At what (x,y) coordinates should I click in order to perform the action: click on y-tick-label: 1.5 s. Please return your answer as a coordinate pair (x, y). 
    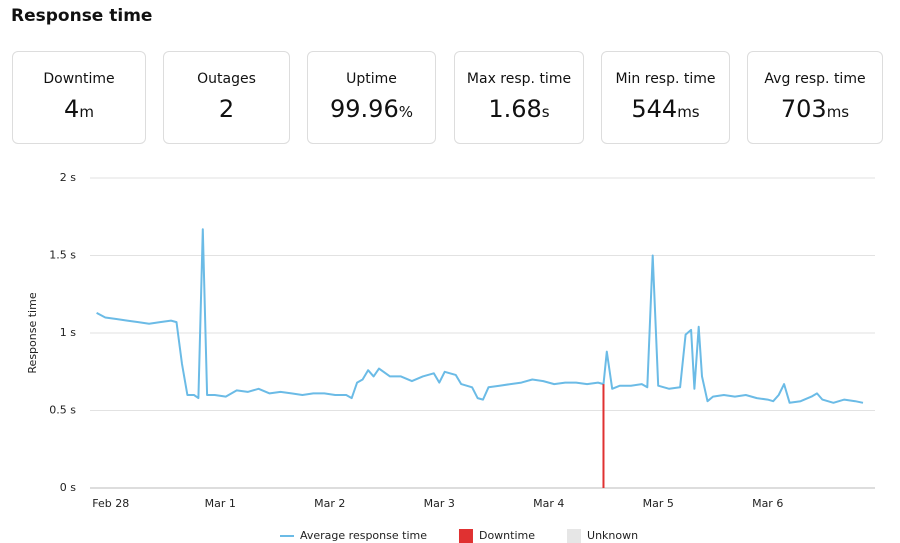
    Looking at the image, I should click on (62, 255).